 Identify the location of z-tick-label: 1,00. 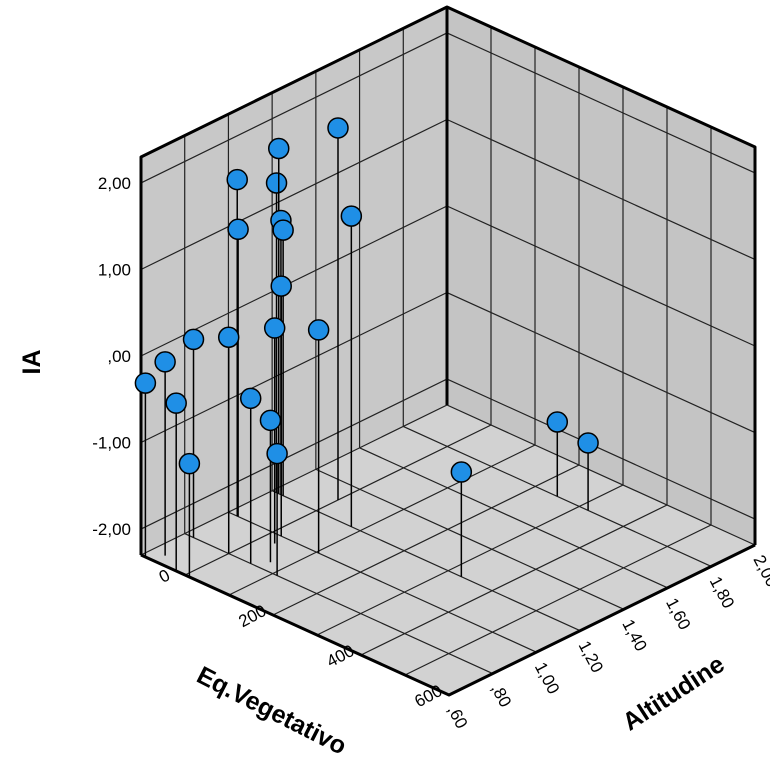
(114, 269).